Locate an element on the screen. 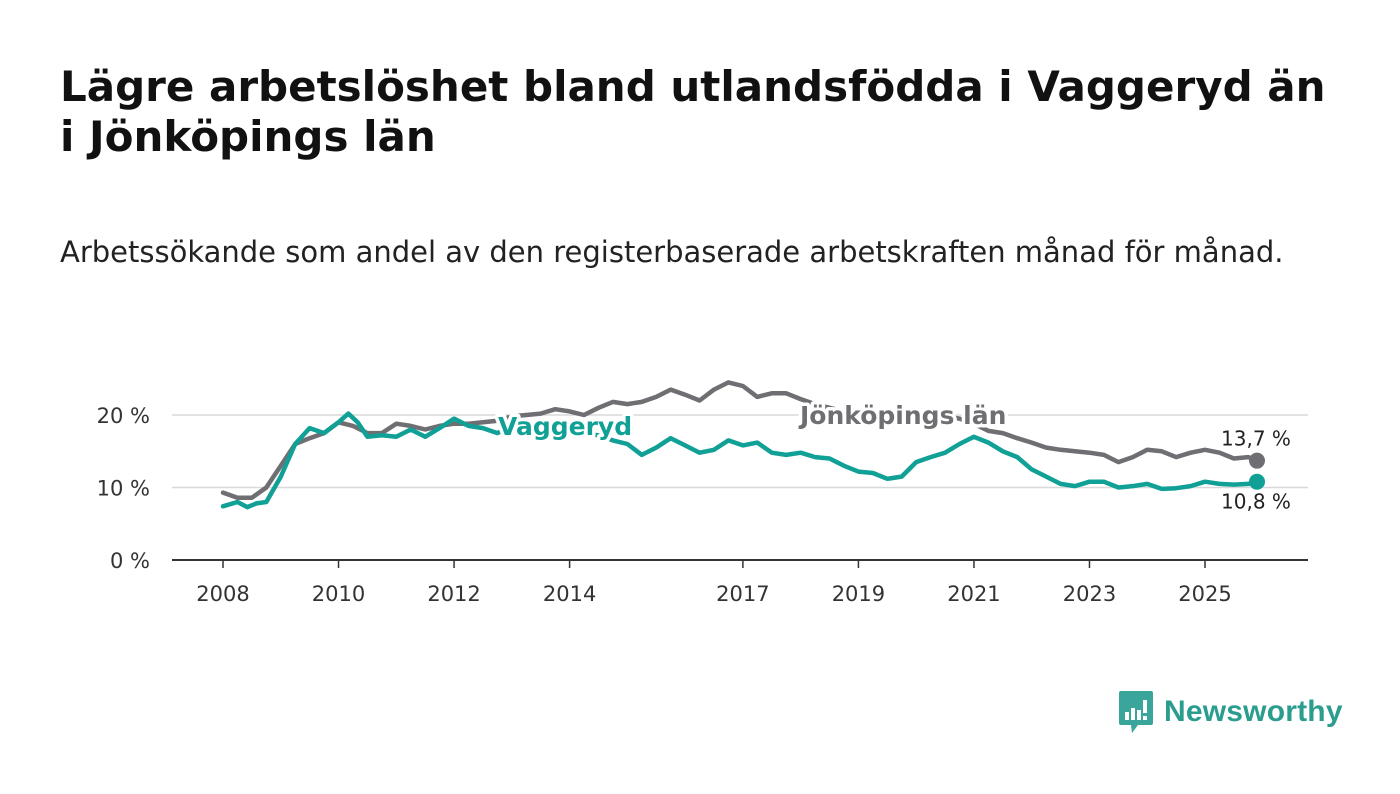 Image resolution: width=1400 pixels, height=794 pixels. series-line-vaggeryd is located at coordinates (740, 460).